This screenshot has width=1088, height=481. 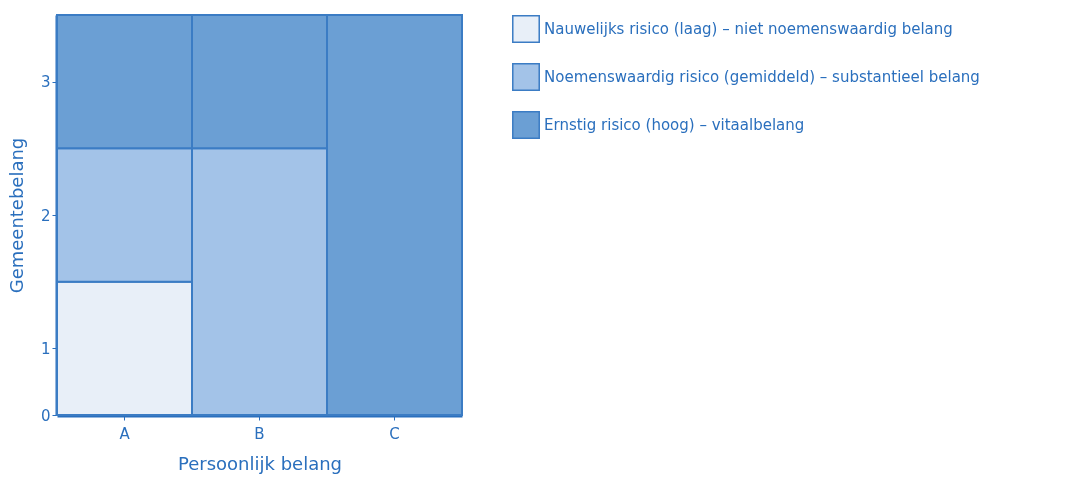 What do you see at coordinates (45, 348) in the screenshot?
I see `y-tick-label: 1` at bounding box center [45, 348].